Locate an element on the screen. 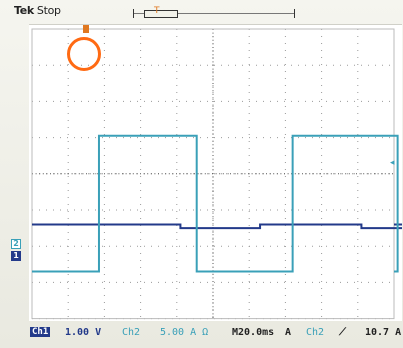 The image size is (403, 348). brand-status: Tek Stop is located at coordinates (37, 10).